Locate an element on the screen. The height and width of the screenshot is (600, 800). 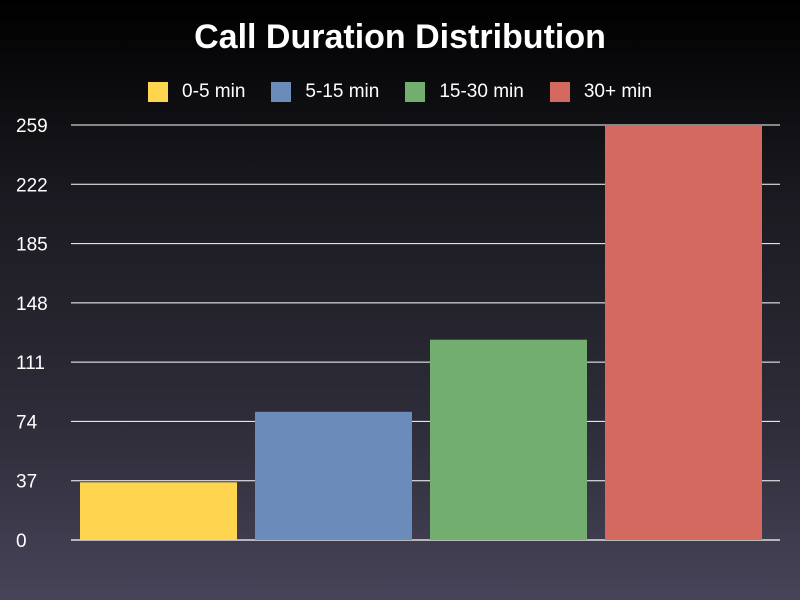
legend-label-30-plus-min: 30+ min is located at coordinates (617, 91).